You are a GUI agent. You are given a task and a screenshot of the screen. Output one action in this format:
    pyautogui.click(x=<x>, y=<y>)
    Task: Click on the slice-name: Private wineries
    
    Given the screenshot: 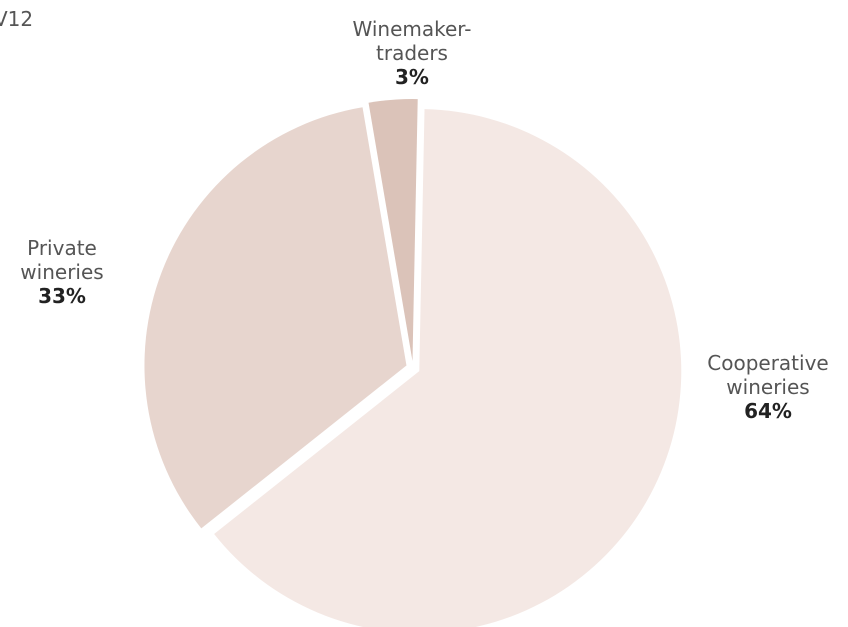 What is the action you would take?
    pyautogui.click(x=61, y=260)
    